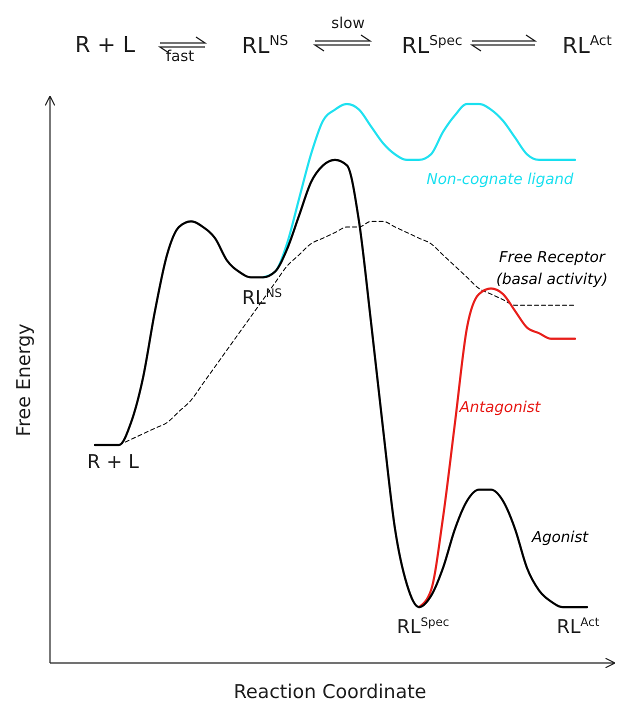  I want to click on annotation: R + L, so click(113, 462).